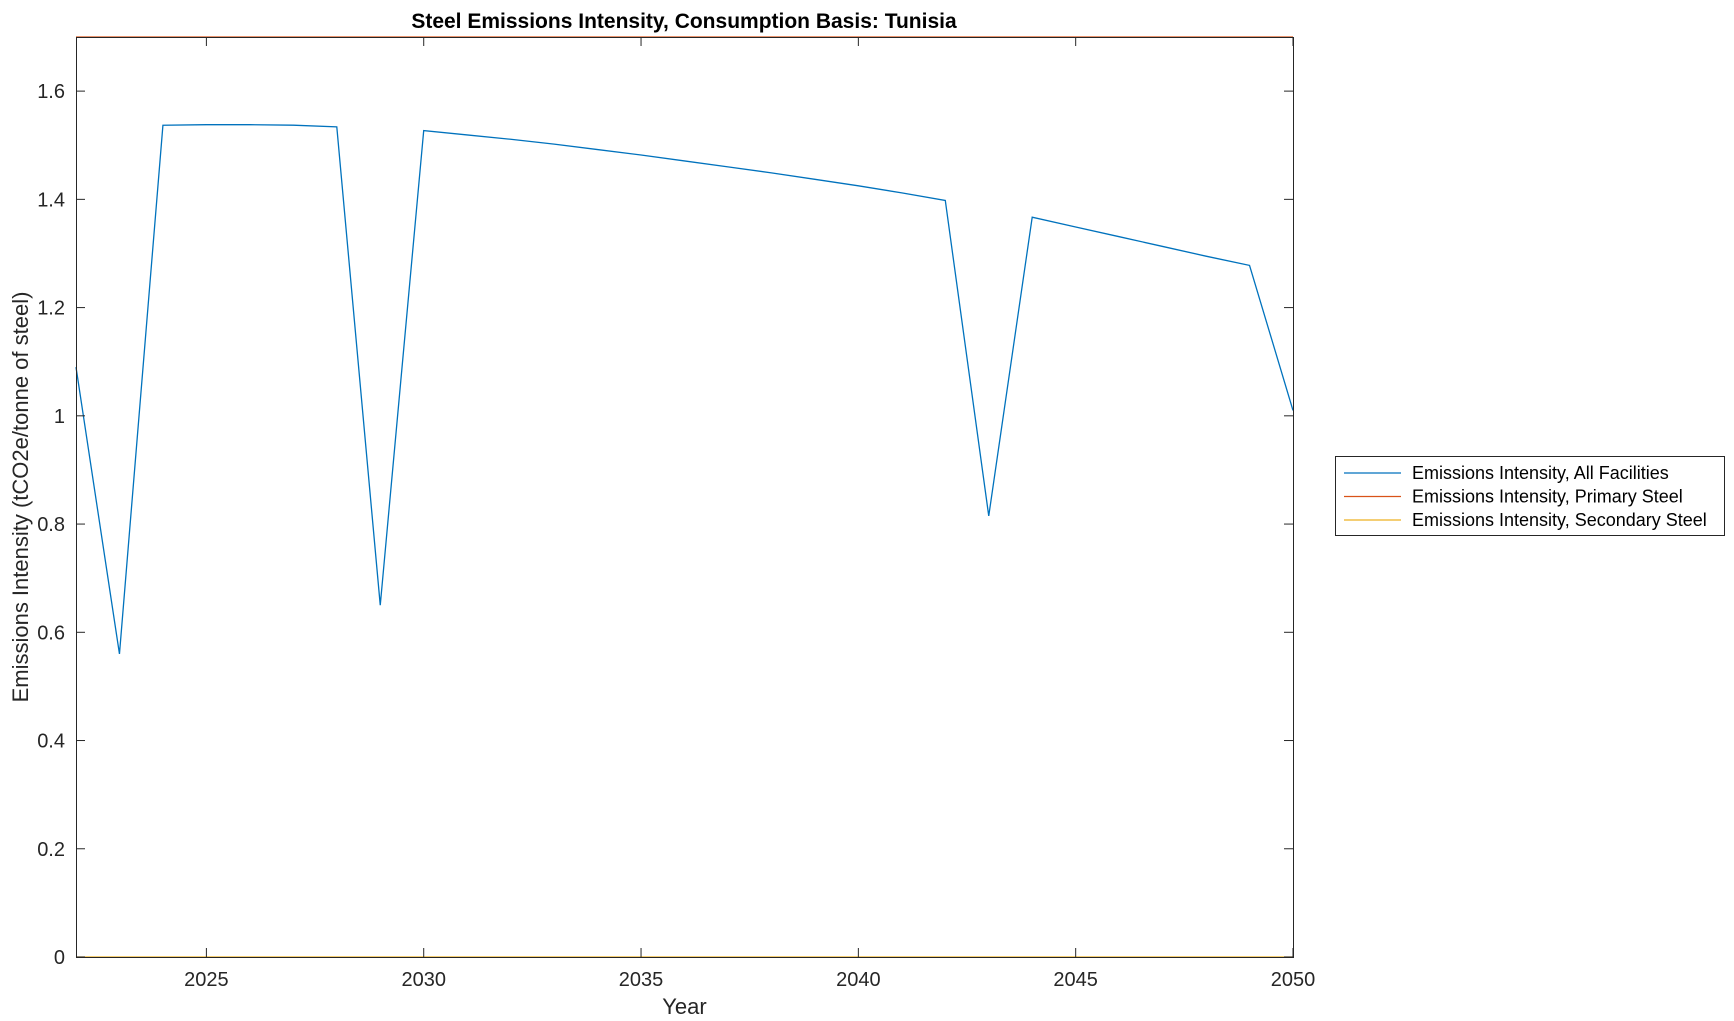 The height and width of the screenshot is (1021, 1734). What do you see at coordinates (51, 742) in the screenshot?
I see `y-tick-label: 0.4` at bounding box center [51, 742].